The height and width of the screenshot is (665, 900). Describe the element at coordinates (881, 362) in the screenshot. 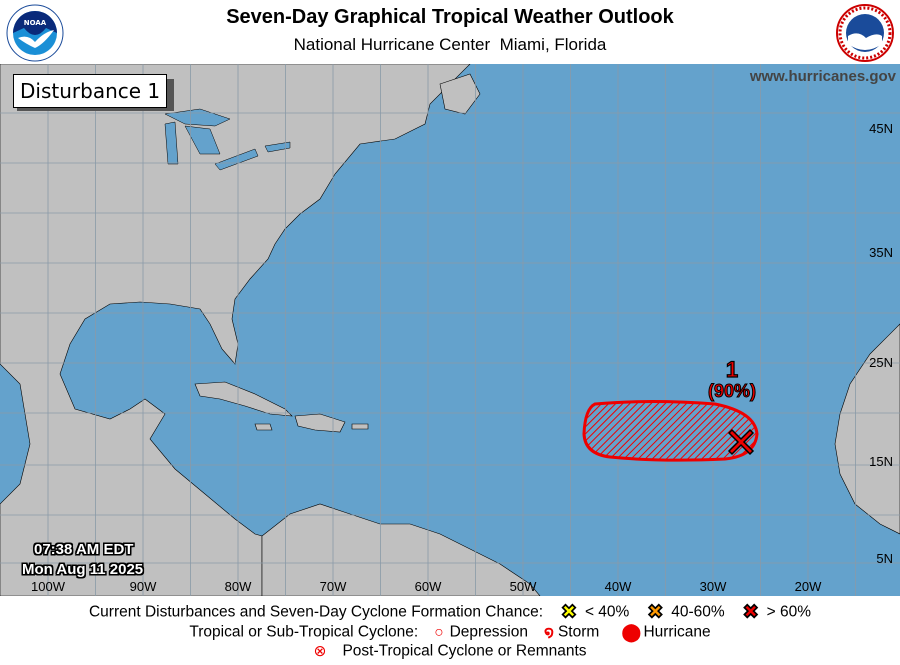

I see `latitude-label: 25N` at that location.